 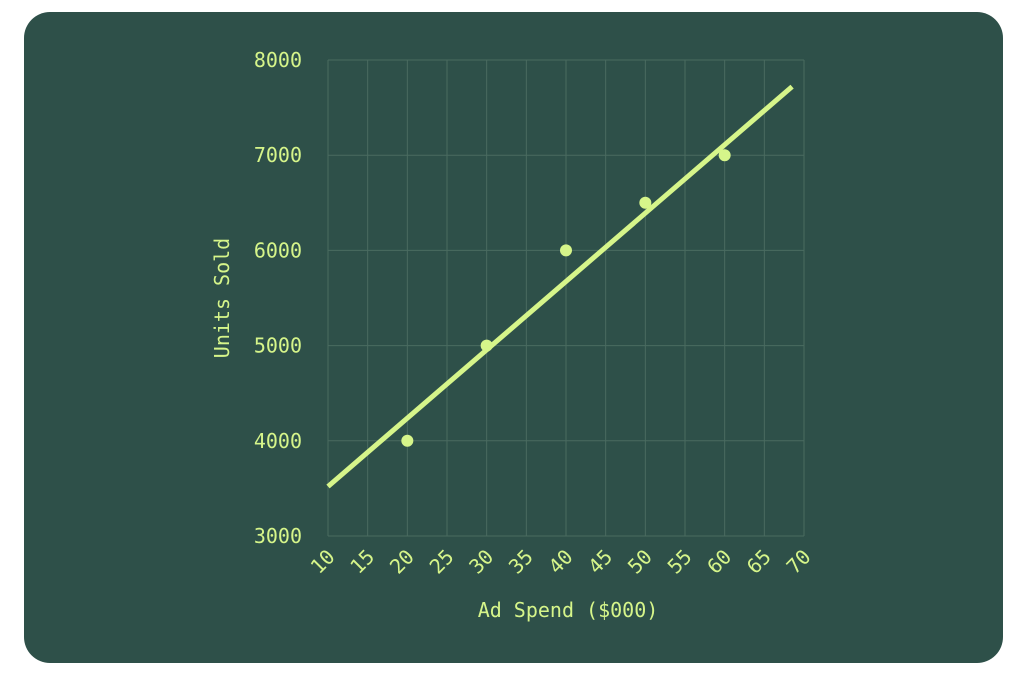 I want to click on x-tick-label: 15, so click(x=362, y=562).